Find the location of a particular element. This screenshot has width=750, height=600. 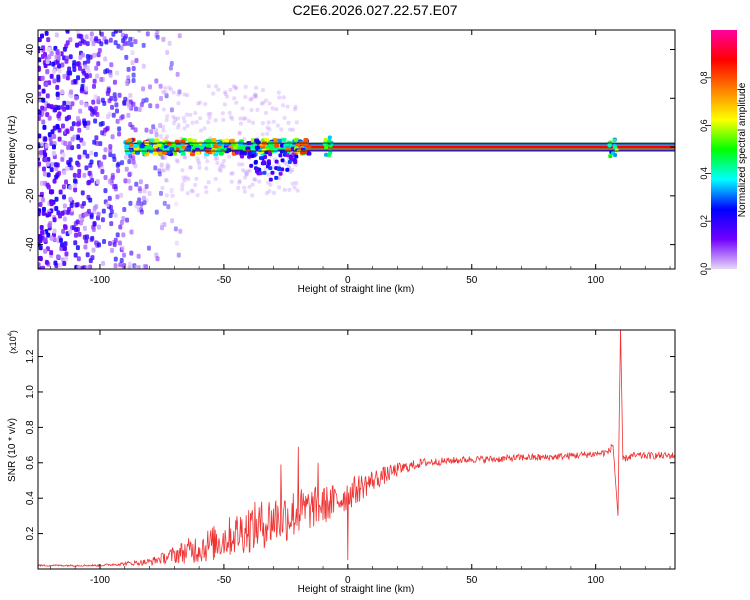

snr-ylabel: SNR (10 * v/v) is located at coordinates (12, 450).